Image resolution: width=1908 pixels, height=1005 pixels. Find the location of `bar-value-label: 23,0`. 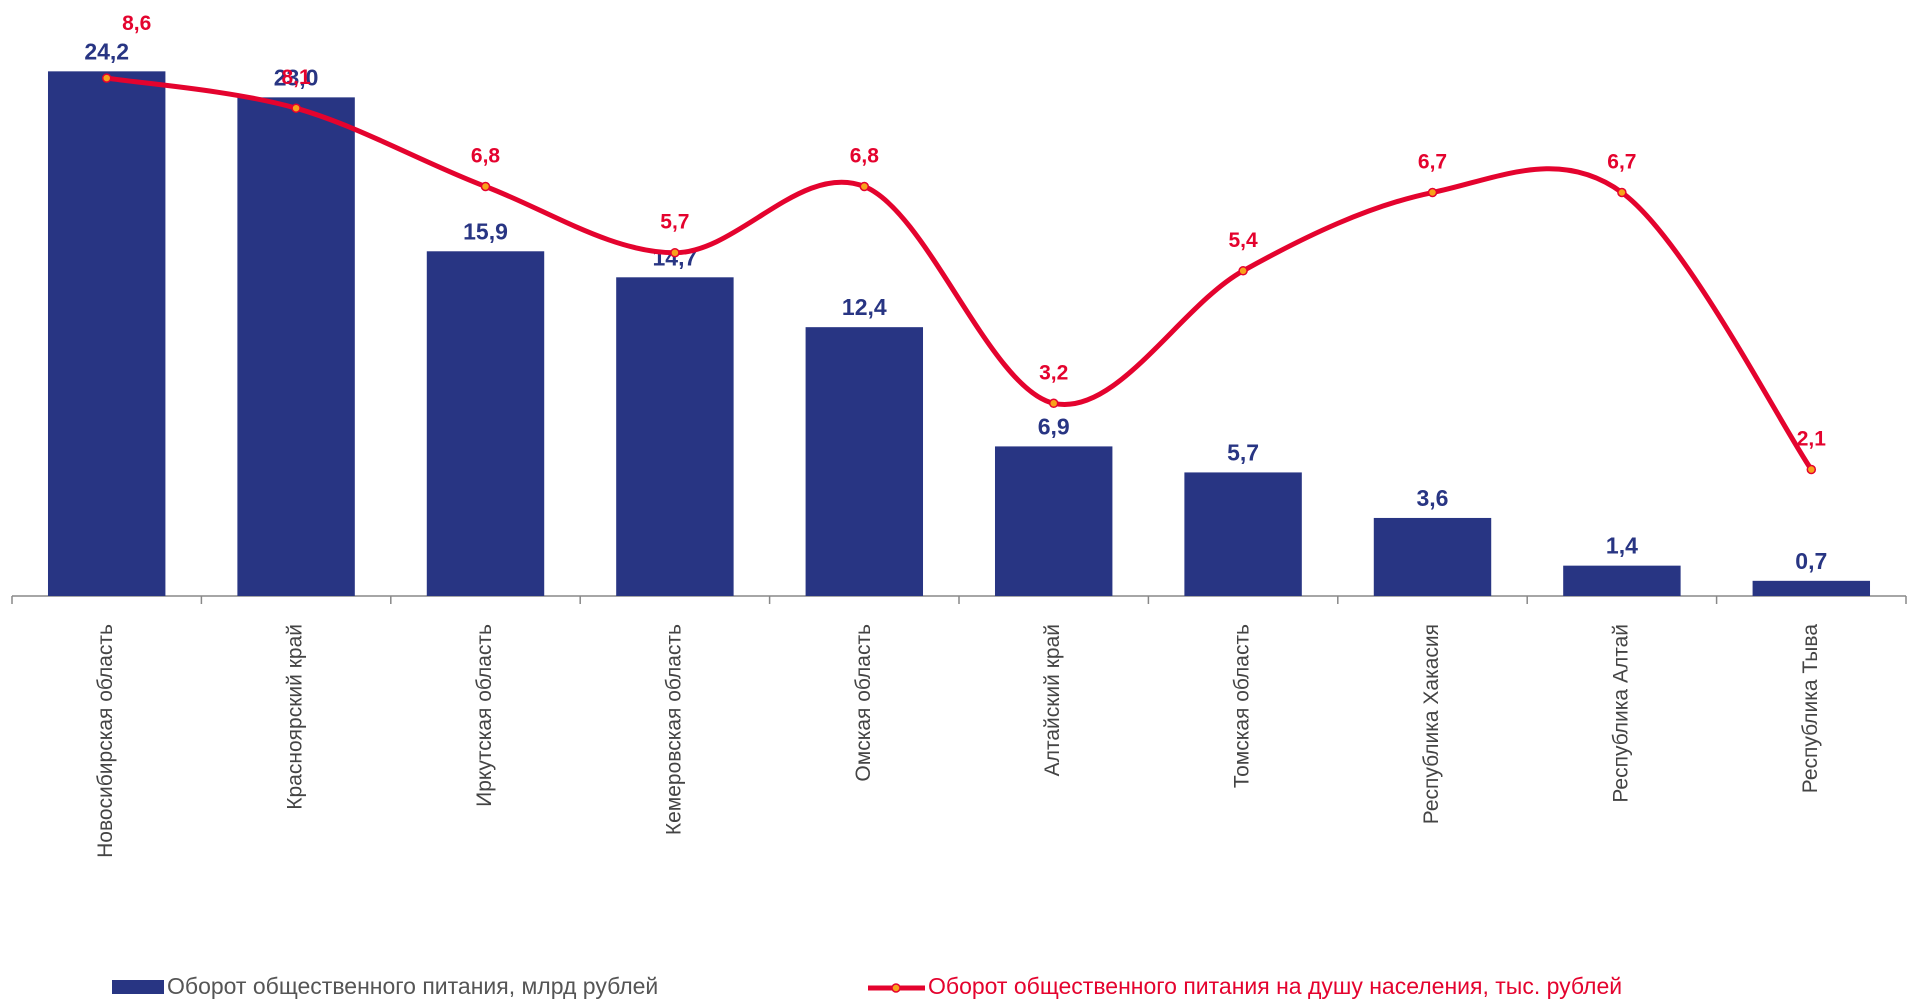

bar-value-label: 23,0 is located at coordinates (296, 77).